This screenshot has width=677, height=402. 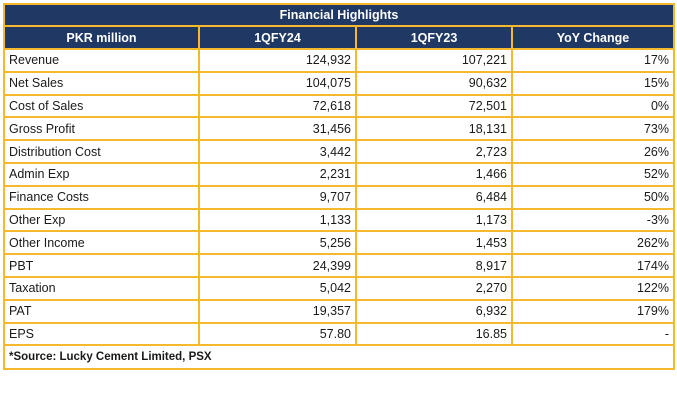 I want to click on table-header-row: PKR million 1QFY24 1QFY23 YoY Change, so click(x=339, y=37).